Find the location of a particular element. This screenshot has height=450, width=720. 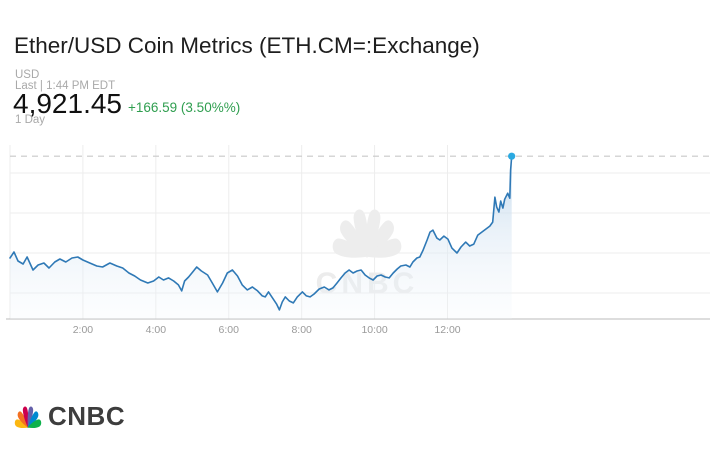

cnbc-logo: CNBC is located at coordinates (69, 414).